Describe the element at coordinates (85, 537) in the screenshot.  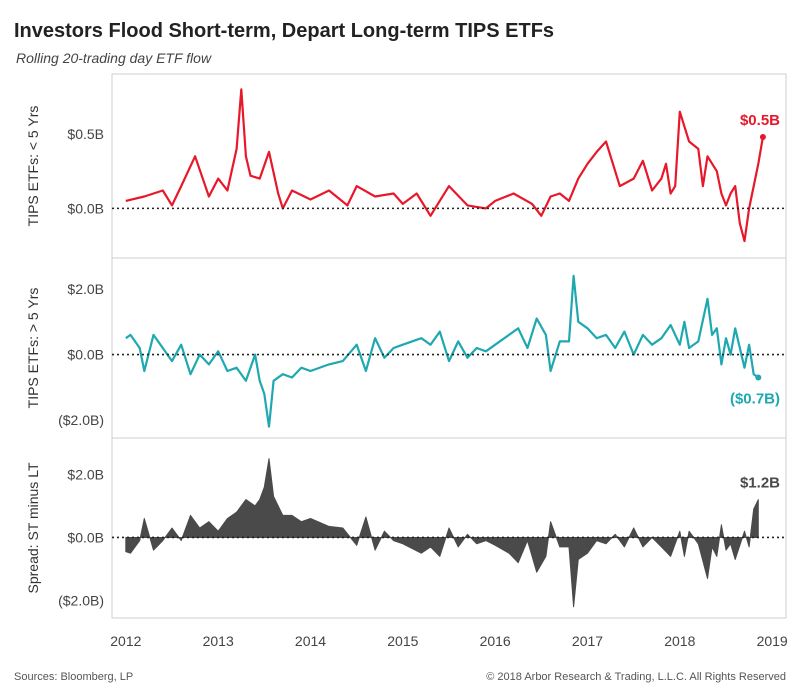
I see `panel-3-y-tick-label: $0.0B` at that location.